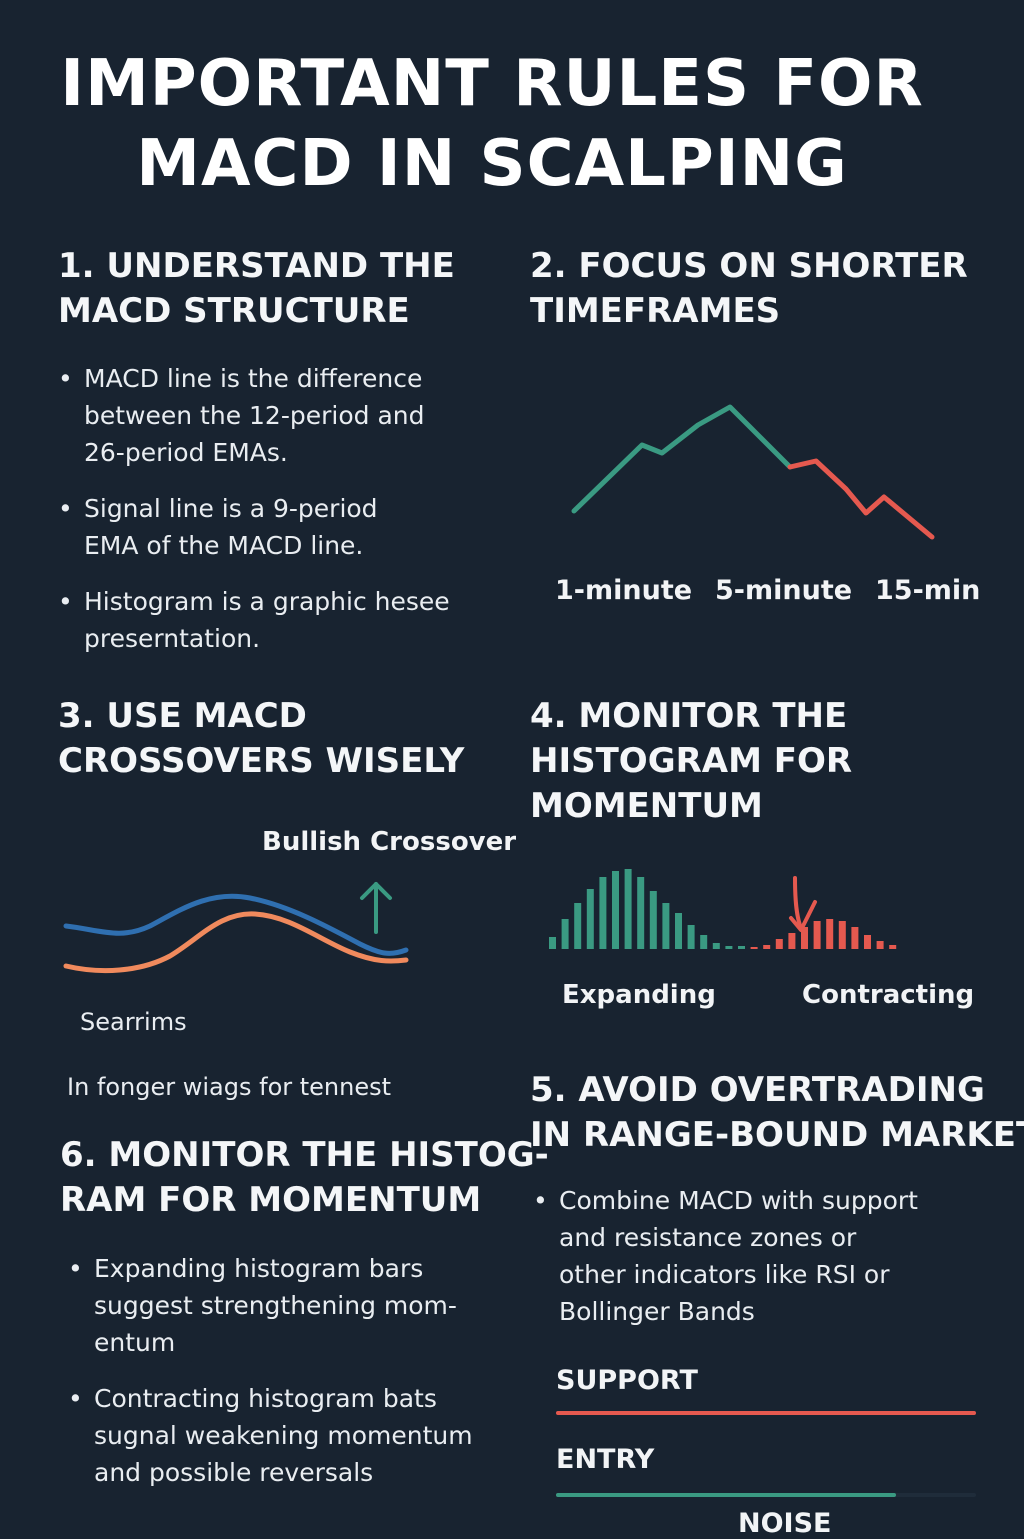 Image resolution: width=1024 pixels, height=1539 pixels. I want to click on support-line, so click(766, 1413).